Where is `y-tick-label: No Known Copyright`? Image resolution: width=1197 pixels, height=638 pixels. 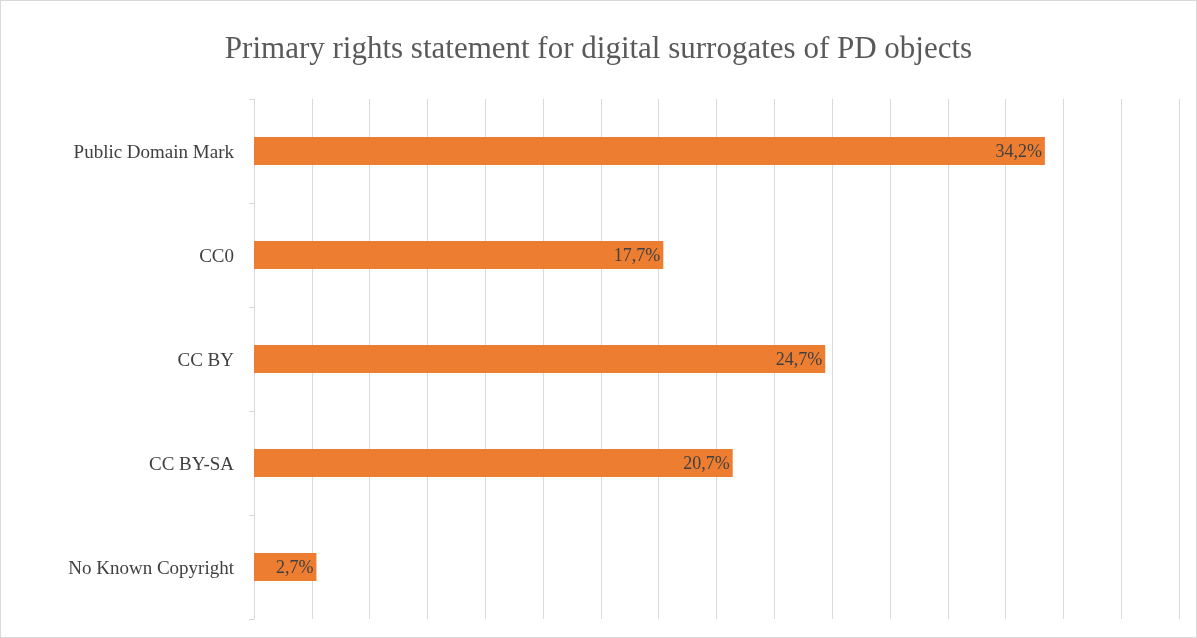 y-tick-label: No Known Copyright is located at coordinates (151, 567).